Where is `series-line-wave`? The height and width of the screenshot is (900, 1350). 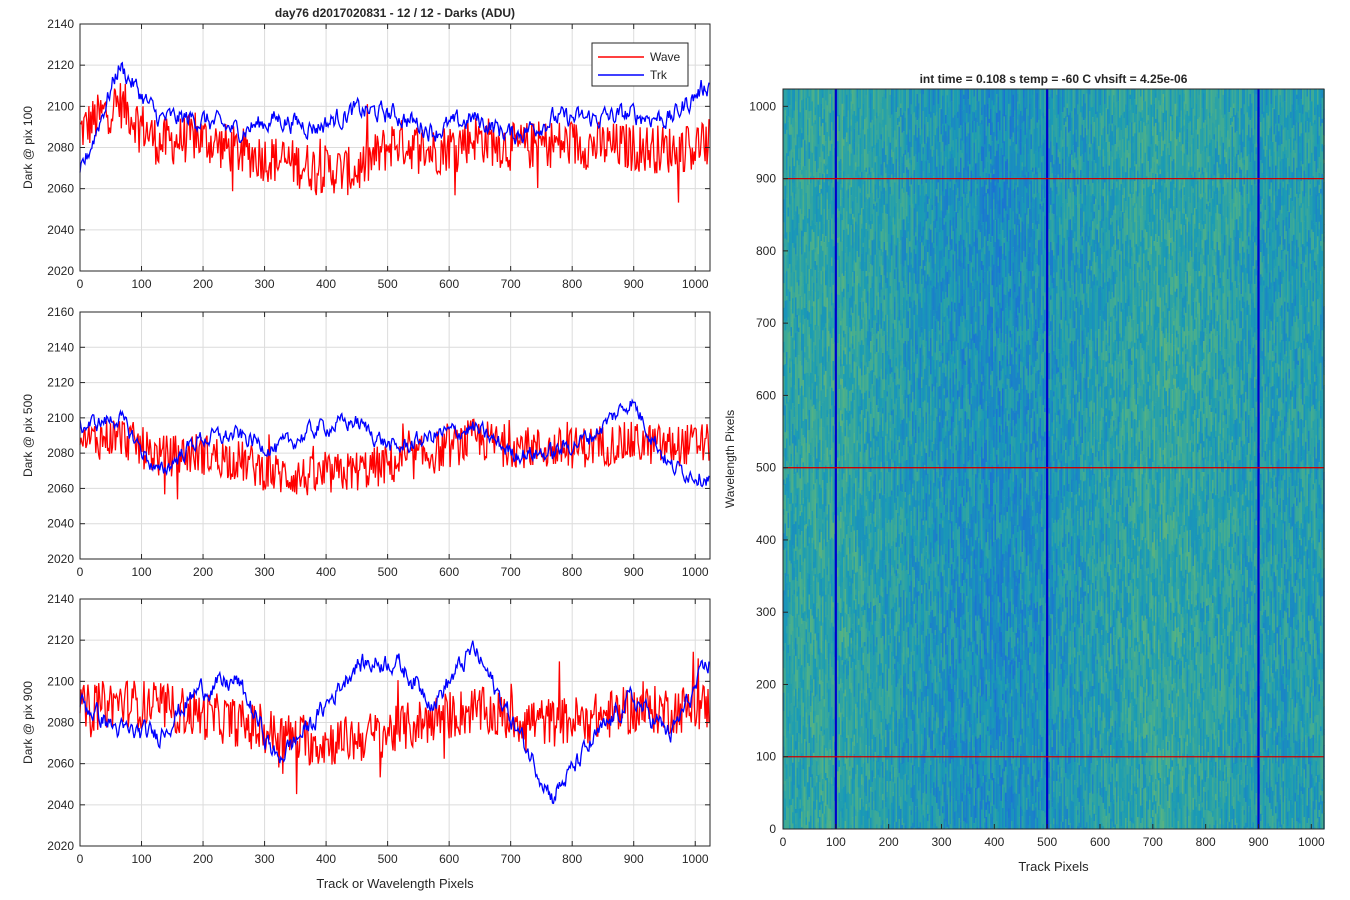
series-line-wave is located at coordinates (394, 143).